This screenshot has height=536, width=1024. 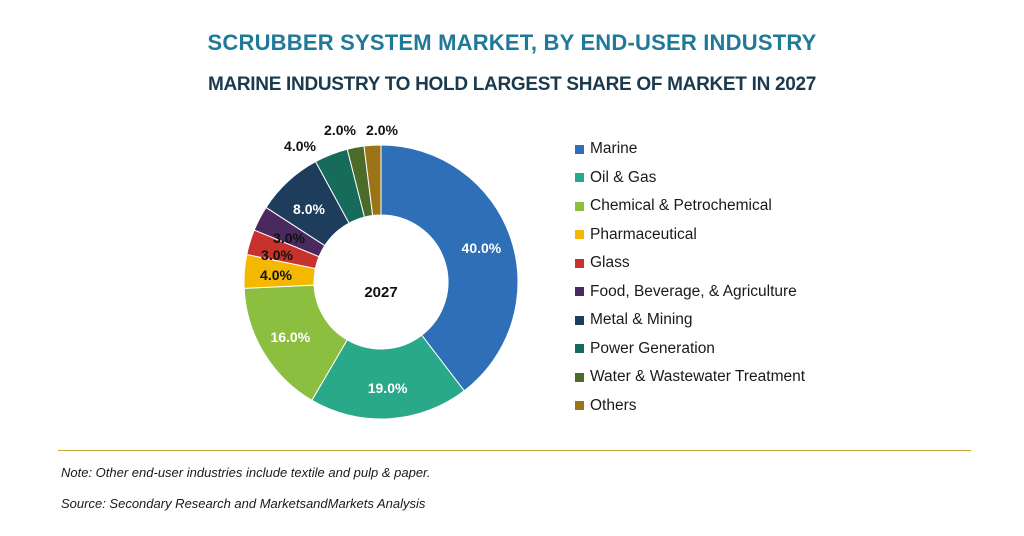 What do you see at coordinates (289, 238) in the screenshot?
I see `slice-label-food-beverage-agriculture: 3.0%` at bounding box center [289, 238].